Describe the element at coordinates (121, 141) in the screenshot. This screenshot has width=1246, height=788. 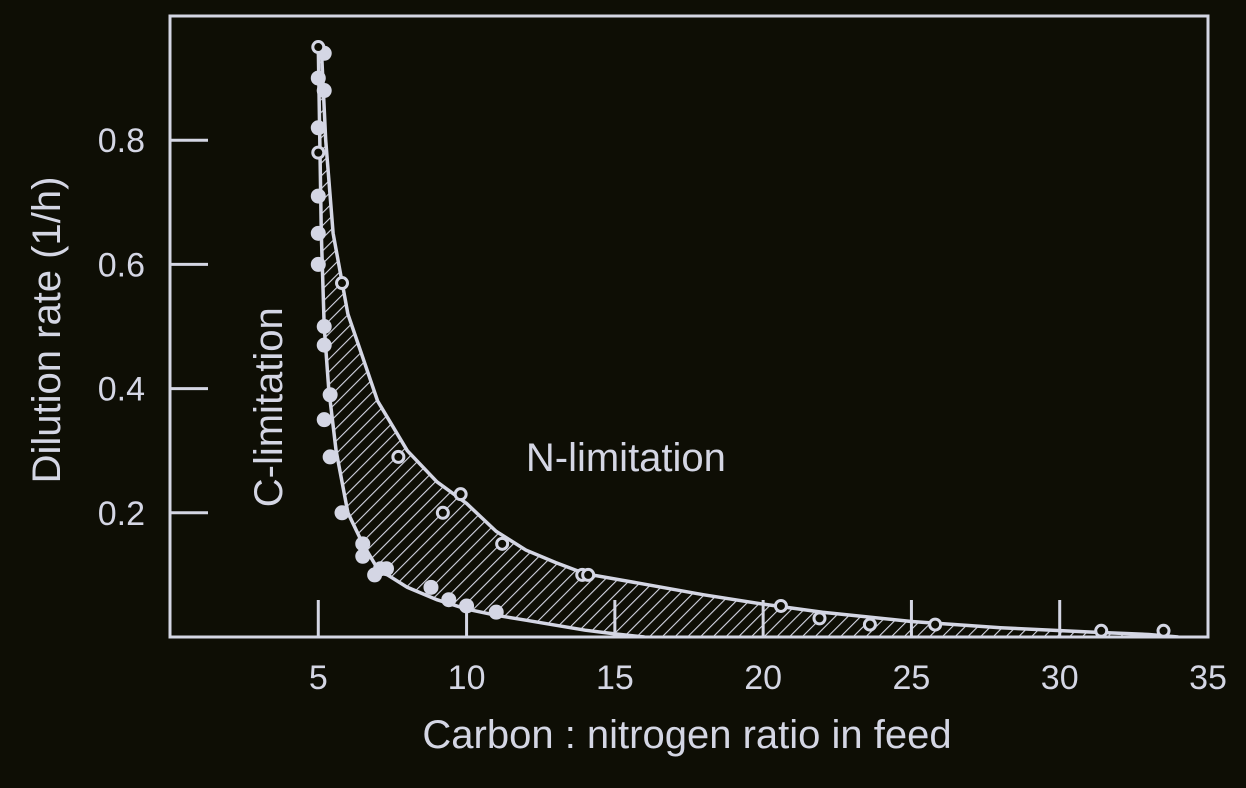
I see `y-tick-label: 0.8` at that location.